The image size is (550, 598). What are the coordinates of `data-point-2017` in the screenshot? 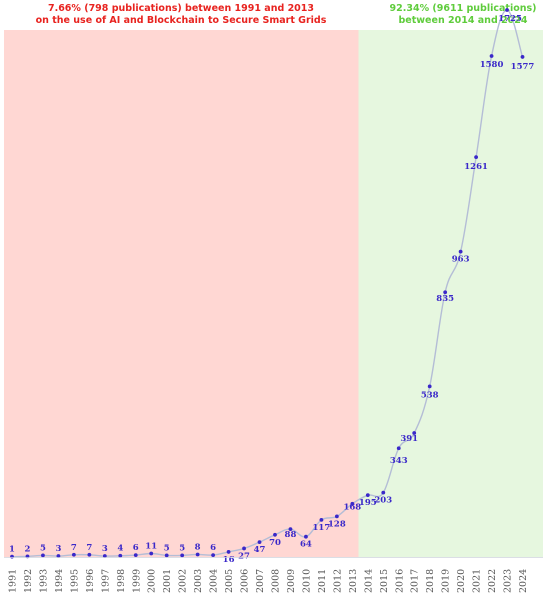 It's located at (414, 433).